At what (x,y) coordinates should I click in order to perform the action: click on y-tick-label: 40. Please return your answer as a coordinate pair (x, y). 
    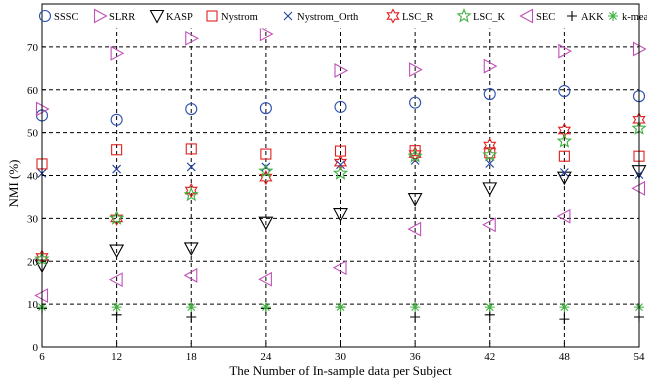
    Looking at the image, I should click on (33, 177).